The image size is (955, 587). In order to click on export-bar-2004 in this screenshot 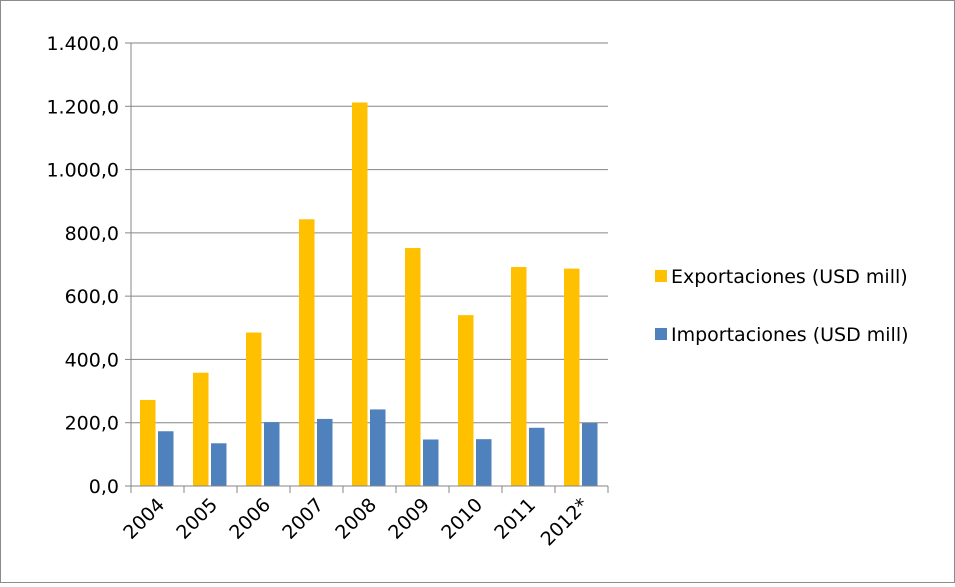, I will do `click(148, 442)`.